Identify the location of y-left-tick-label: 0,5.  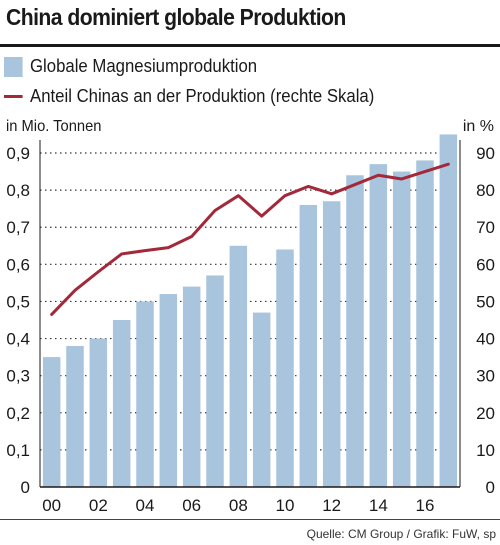
(18, 301).